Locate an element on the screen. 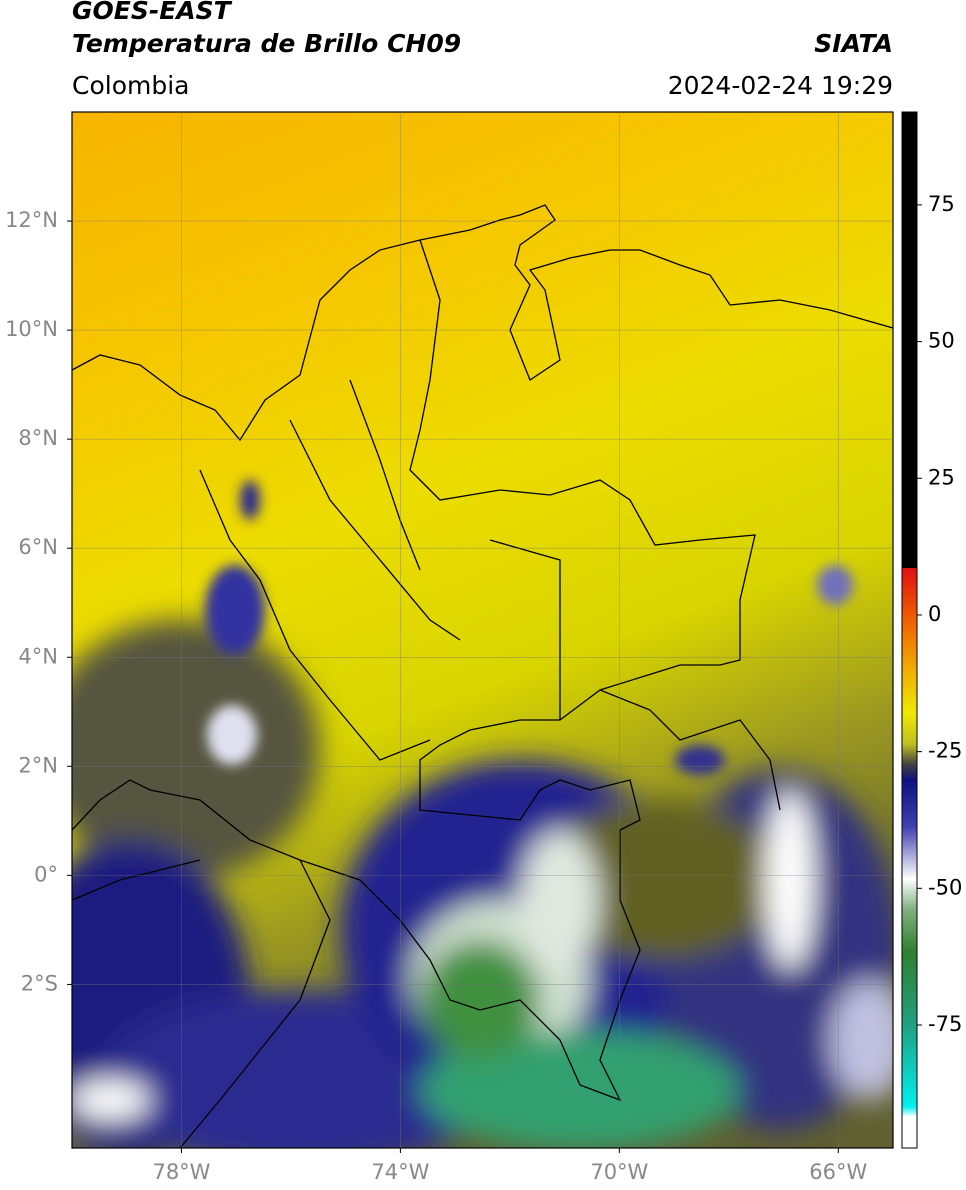  colorbar-tick-label: -25 is located at coordinates (945, 751).